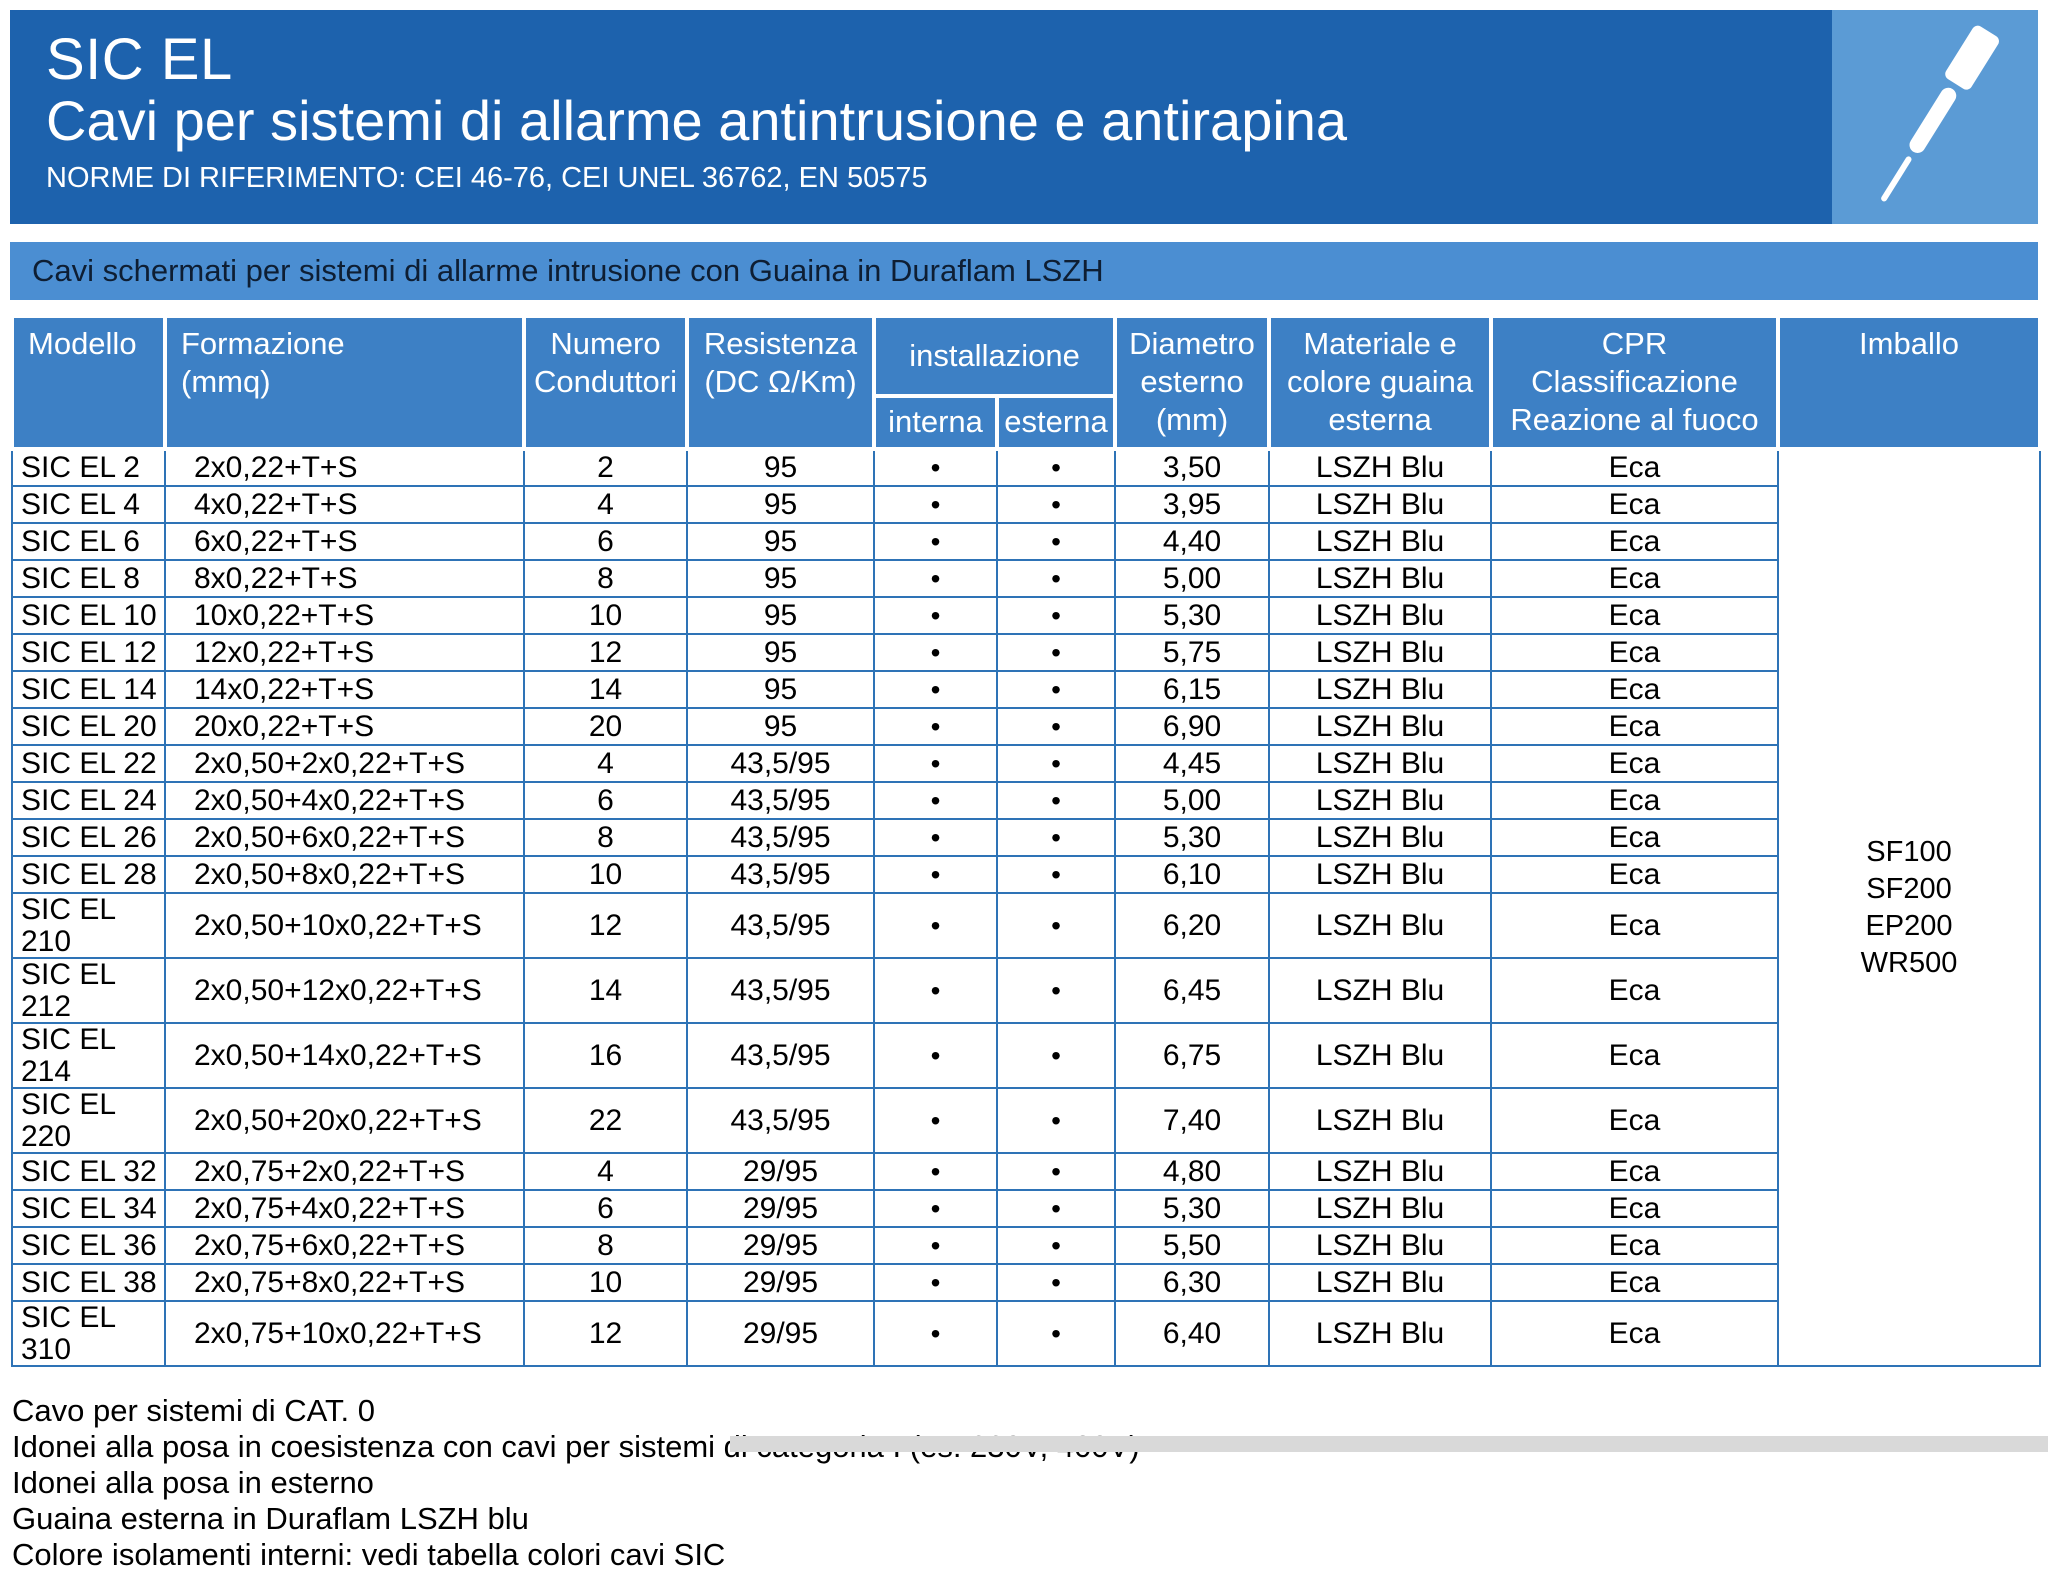  What do you see at coordinates (935, 422) in the screenshot?
I see `col-header-interna: interna` at bounding box center [935, 422].